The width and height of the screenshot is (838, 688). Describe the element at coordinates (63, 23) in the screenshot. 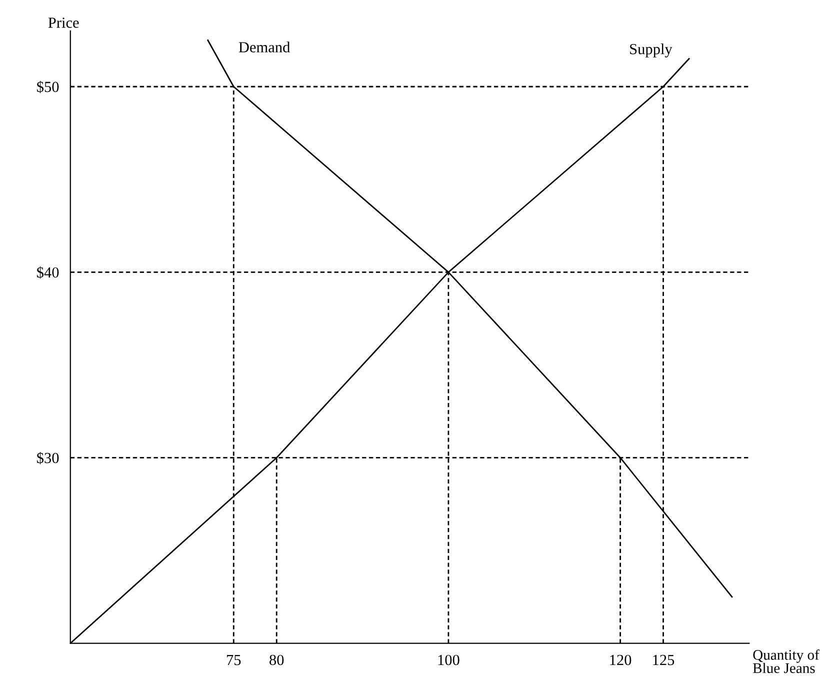

I see `y-axis-title: Price` at that location.